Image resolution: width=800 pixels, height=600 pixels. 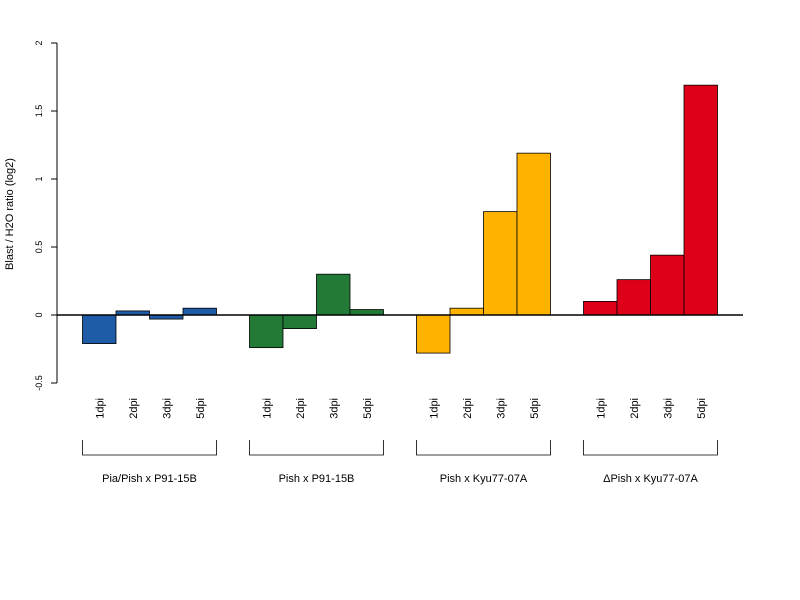 What do you see at coordinates (39, 247) in the screenshot?
I see `y-tick-label: 0.5` at bounding box center [39, 247].